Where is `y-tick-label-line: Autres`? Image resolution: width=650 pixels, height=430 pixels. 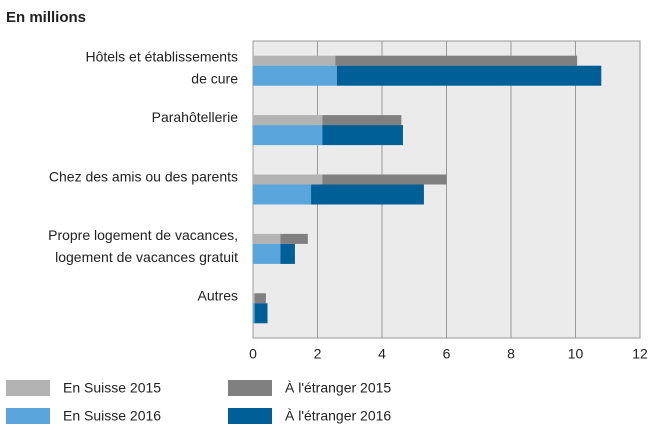
y-tick-label-line: Autres is located at coordinates (218, 295).